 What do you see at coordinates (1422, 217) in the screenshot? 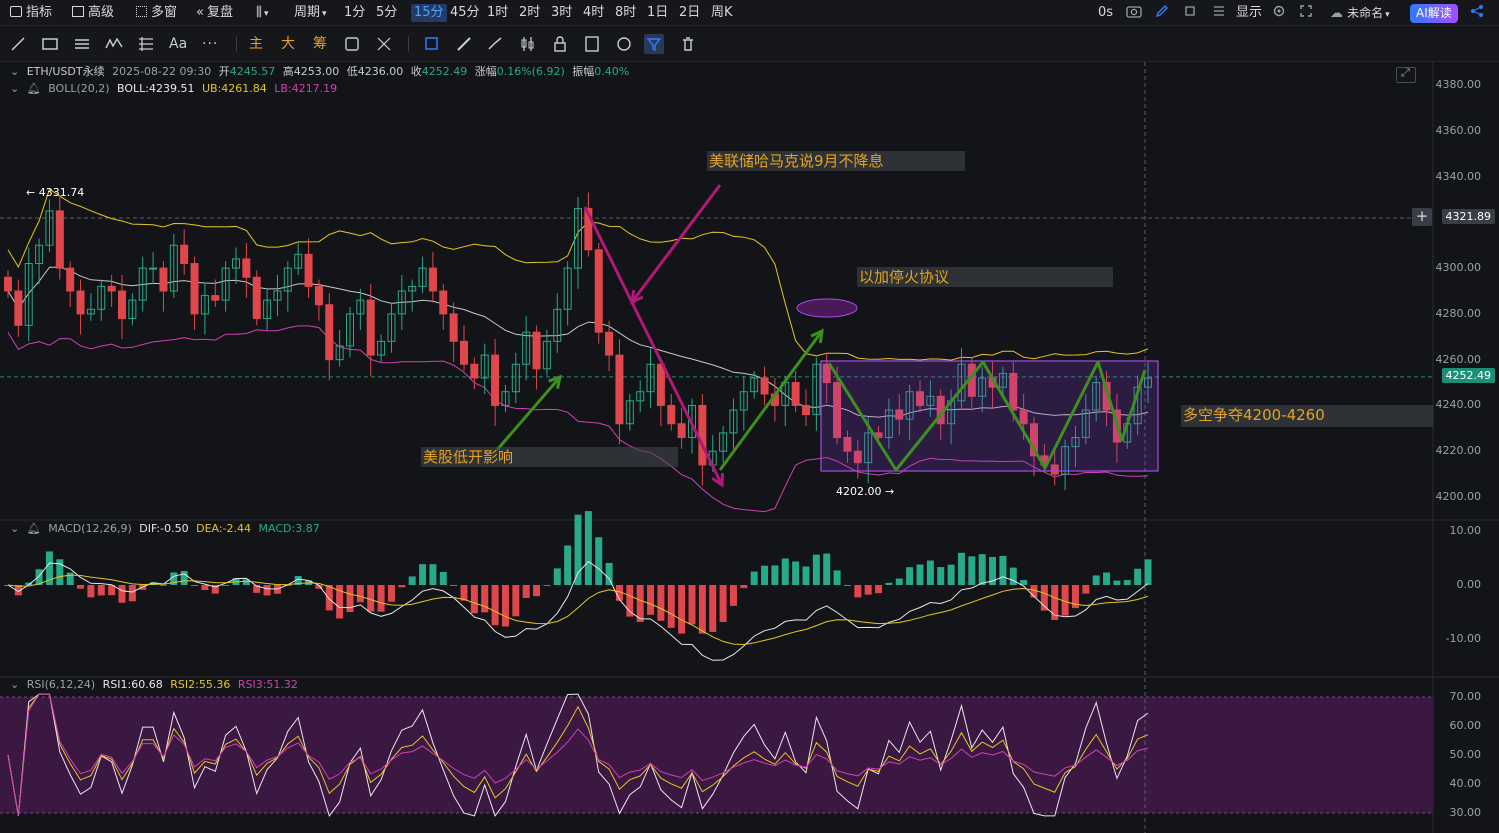
I see `add-alert-button: +` at bounding box center [1422, 217].